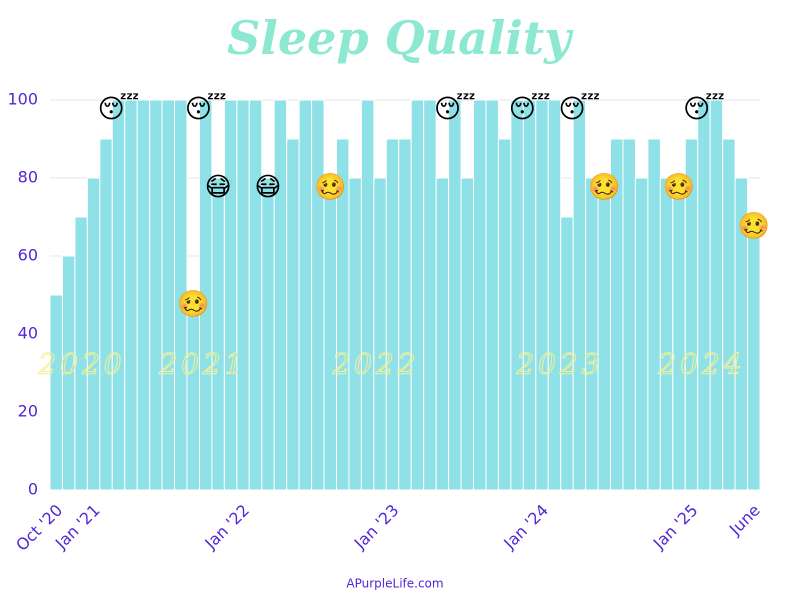  Describe the element at coordinates (701, 364) in the screenshot. I see `year-annotation: 2024` at that location.